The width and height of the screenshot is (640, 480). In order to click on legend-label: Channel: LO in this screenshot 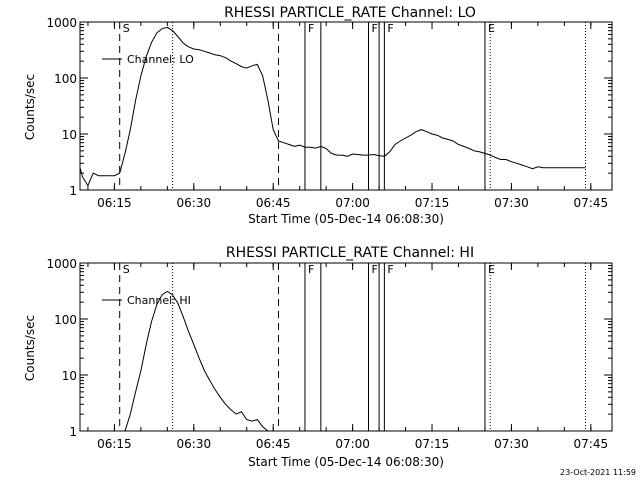, I will do `click(160, 59)`.